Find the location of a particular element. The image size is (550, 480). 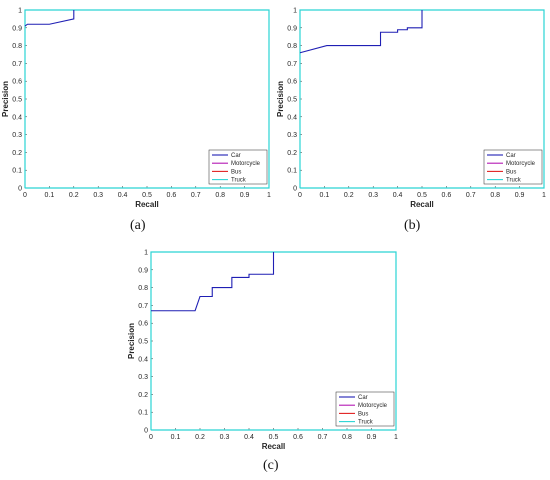

caption-a-text: (a) is located at coordinates (138, 225).